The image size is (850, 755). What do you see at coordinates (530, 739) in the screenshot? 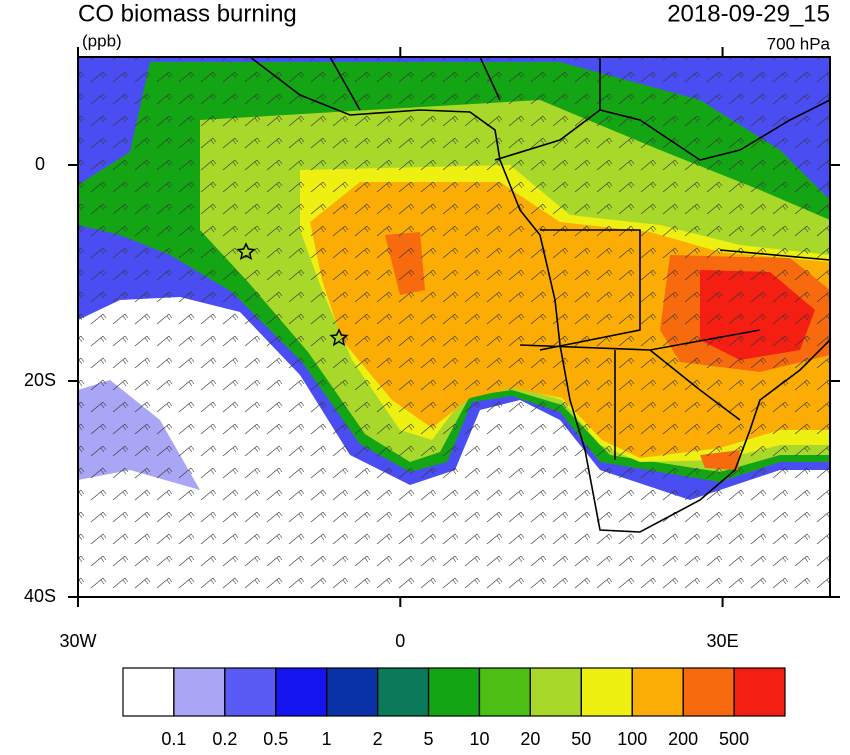
I see `colorbar-label: 20` at bounding box center [530, 739].